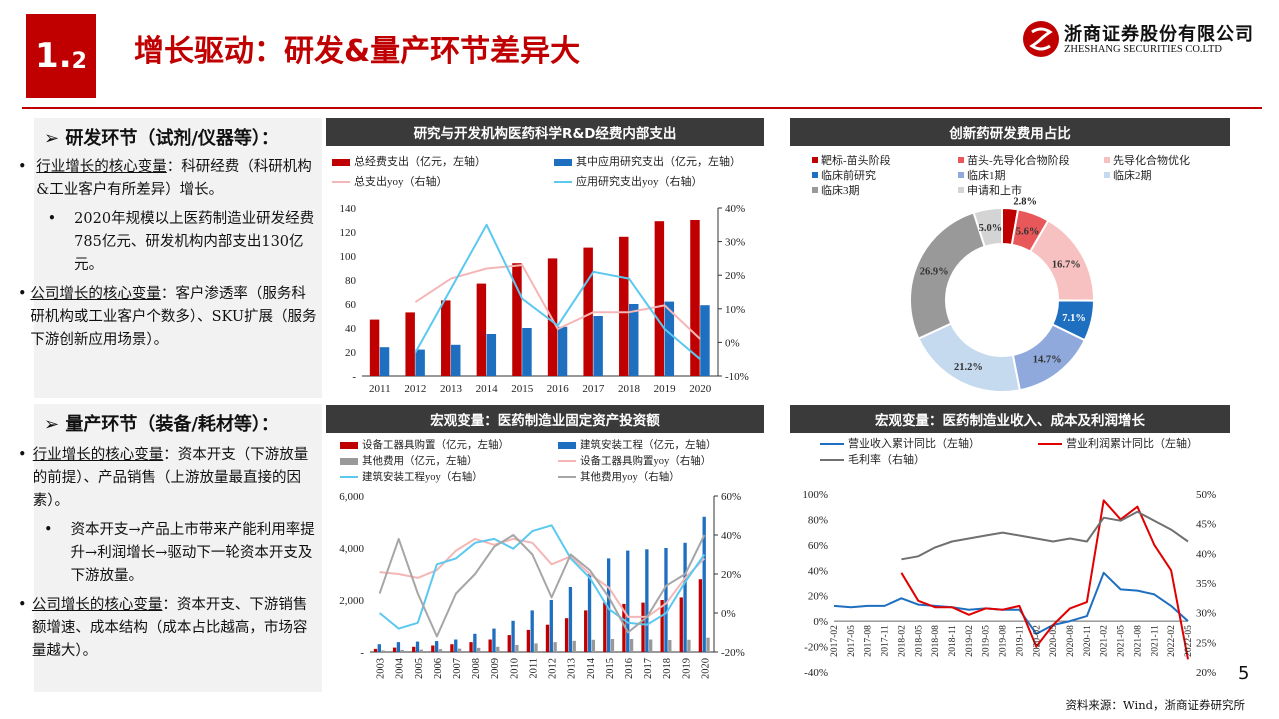 The width and height of the screenshot is (1279, 719). What do you see at coordinates (1071, 641) in the screenshot?
I see `macro-x-tick: 2020-08` at bounding box center [1071, 641].